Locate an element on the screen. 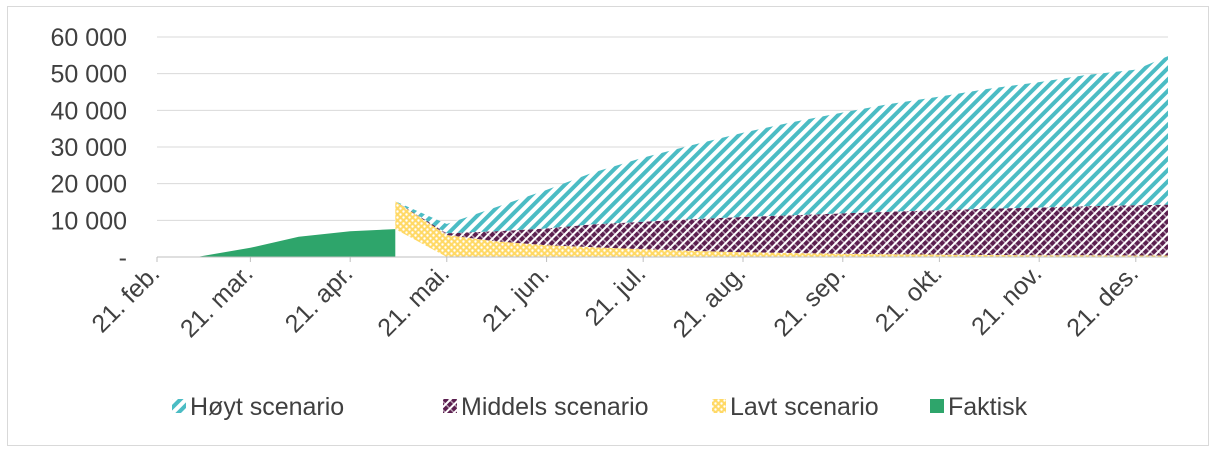  y-tick-label: 20 000 is located at coordinates (89, 185).